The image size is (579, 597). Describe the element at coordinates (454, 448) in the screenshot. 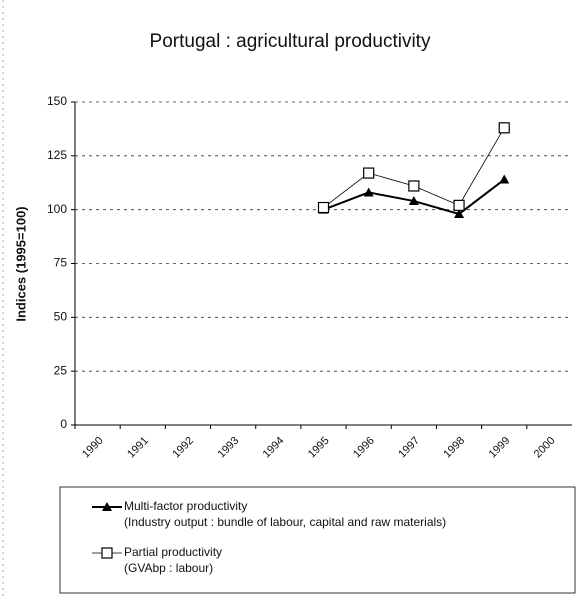

I see `x-tick-label: 1998` at that location.